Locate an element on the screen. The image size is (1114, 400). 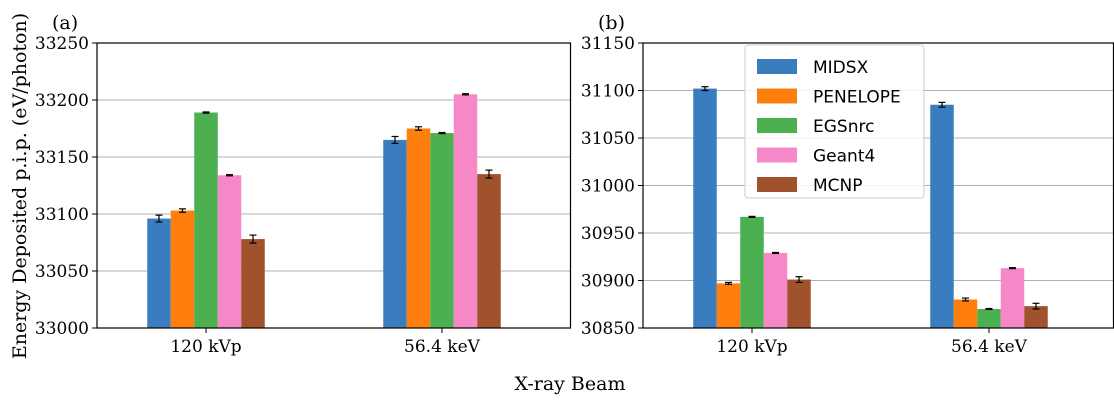
legend-label: EGSnrc is located at coordinates (843, 127).